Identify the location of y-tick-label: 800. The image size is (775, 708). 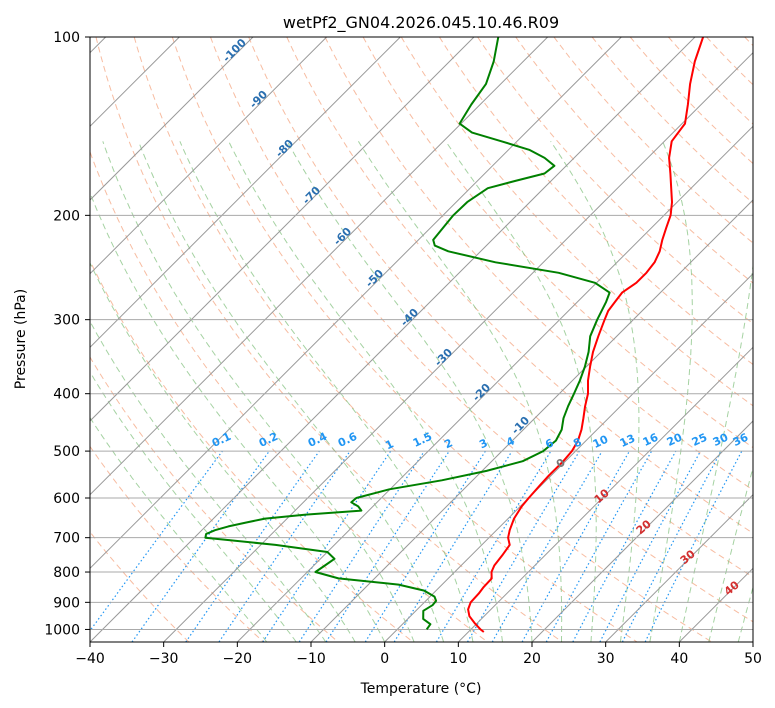
(66, 573).